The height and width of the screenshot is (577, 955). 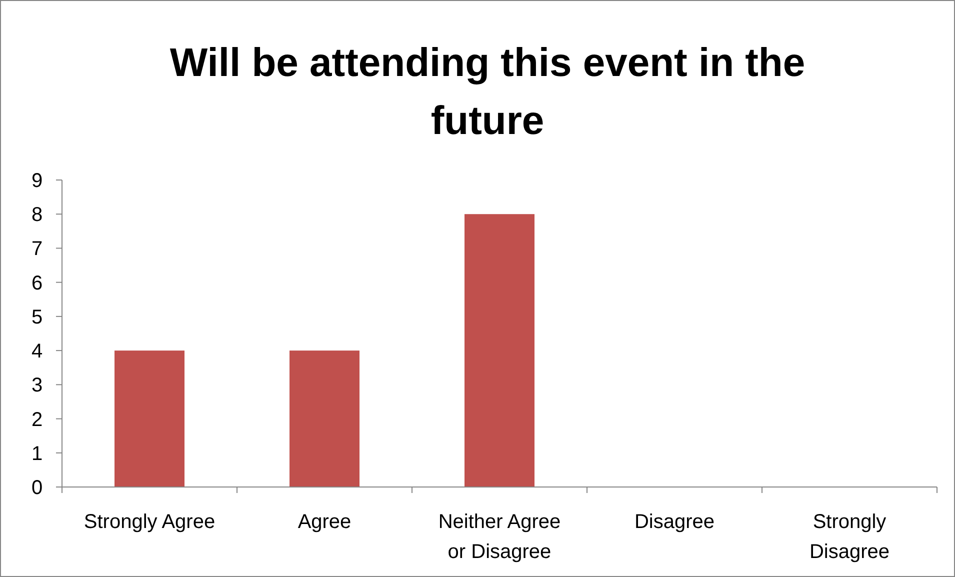 I want to click on x-tick-label: Strongly Agree, so click(x=150, y=522).